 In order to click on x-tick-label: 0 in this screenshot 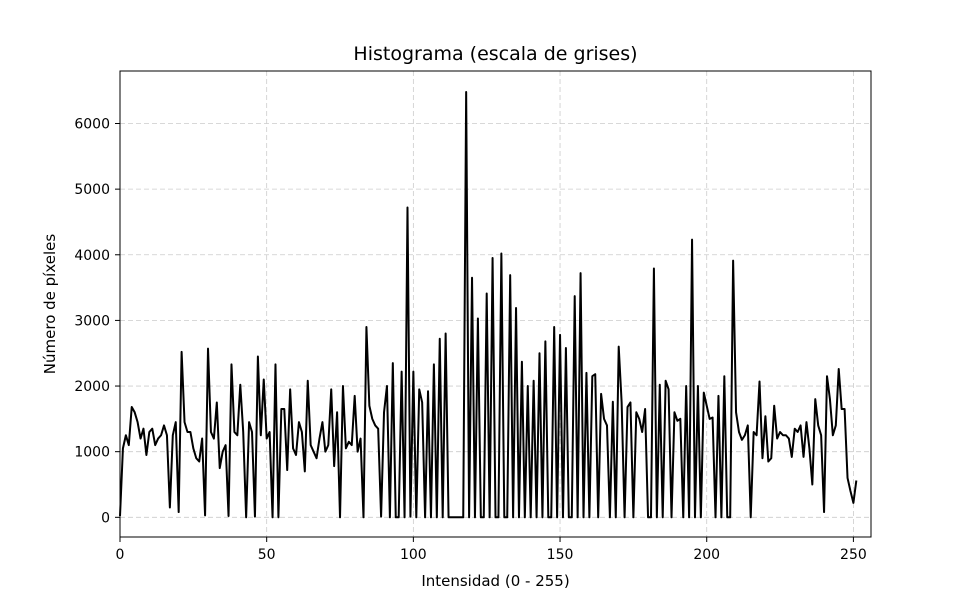, I will do `click(120, 555)`.